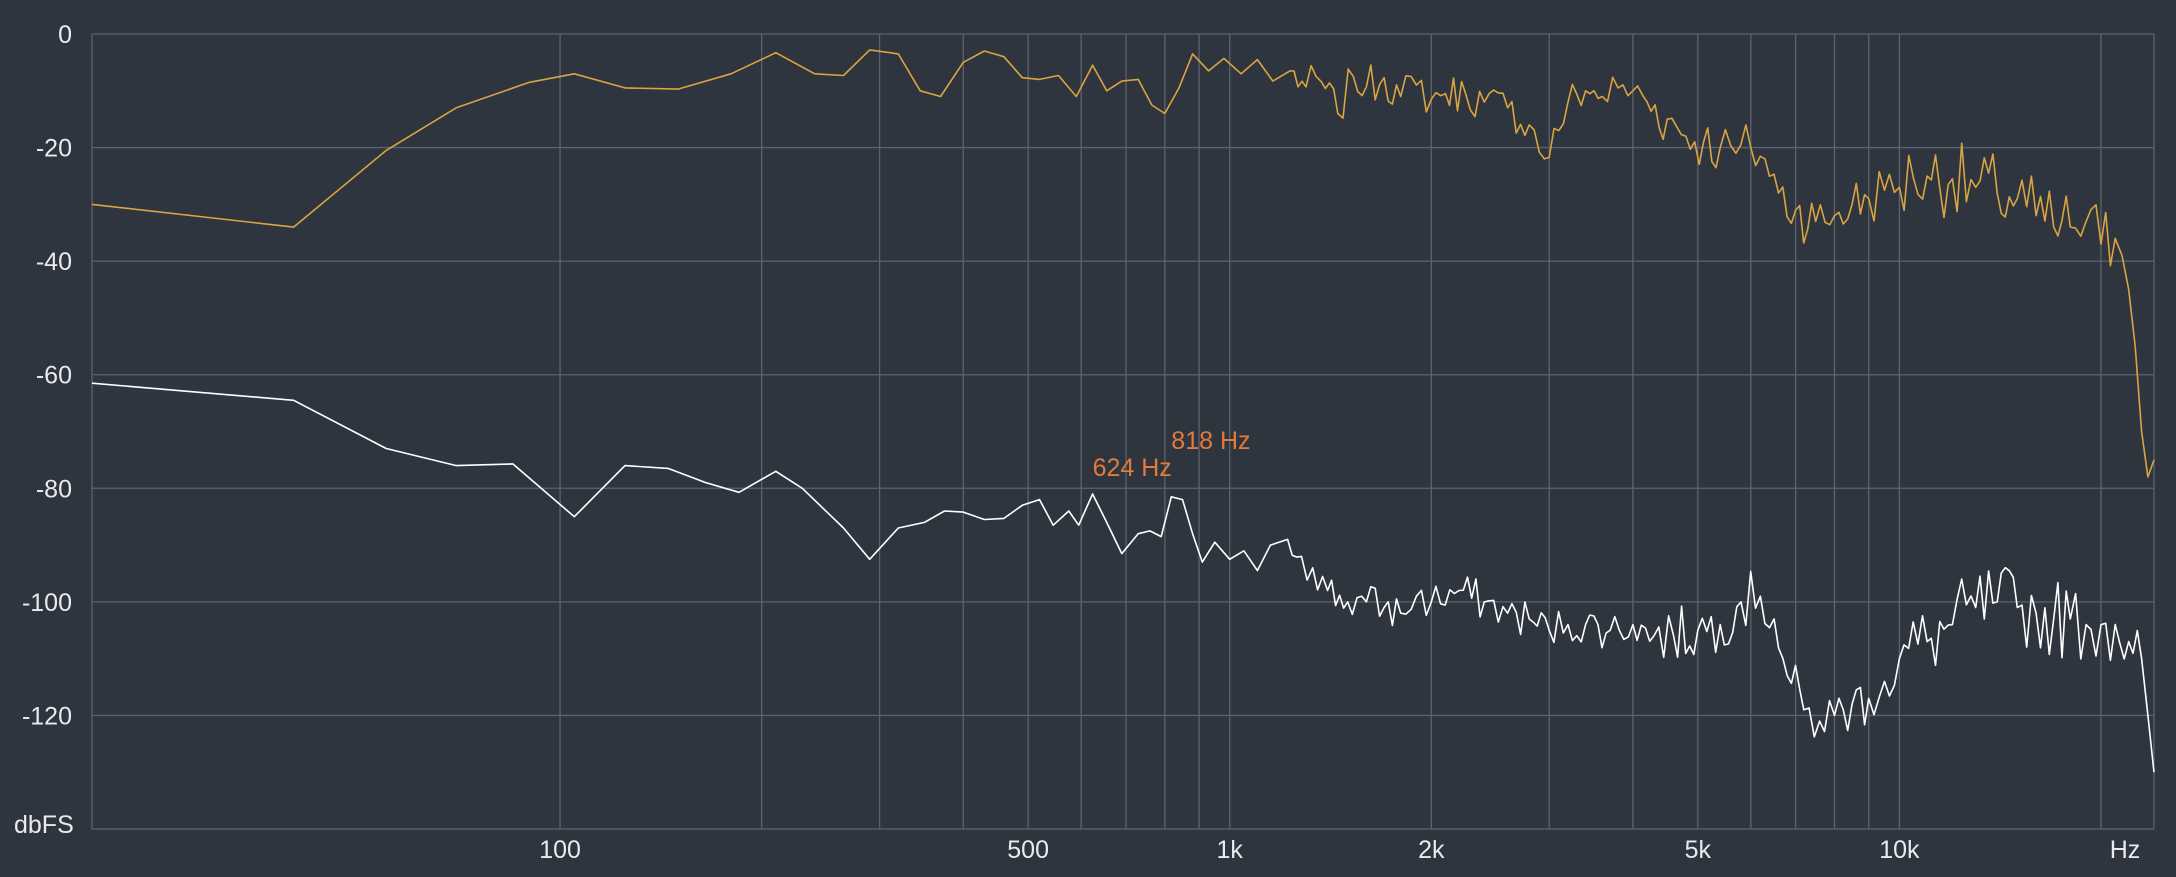  What do you see at coordinates (54, 376) in the screenshot?
I see `y-tick-label: -60` at bounding box center [54, 376].